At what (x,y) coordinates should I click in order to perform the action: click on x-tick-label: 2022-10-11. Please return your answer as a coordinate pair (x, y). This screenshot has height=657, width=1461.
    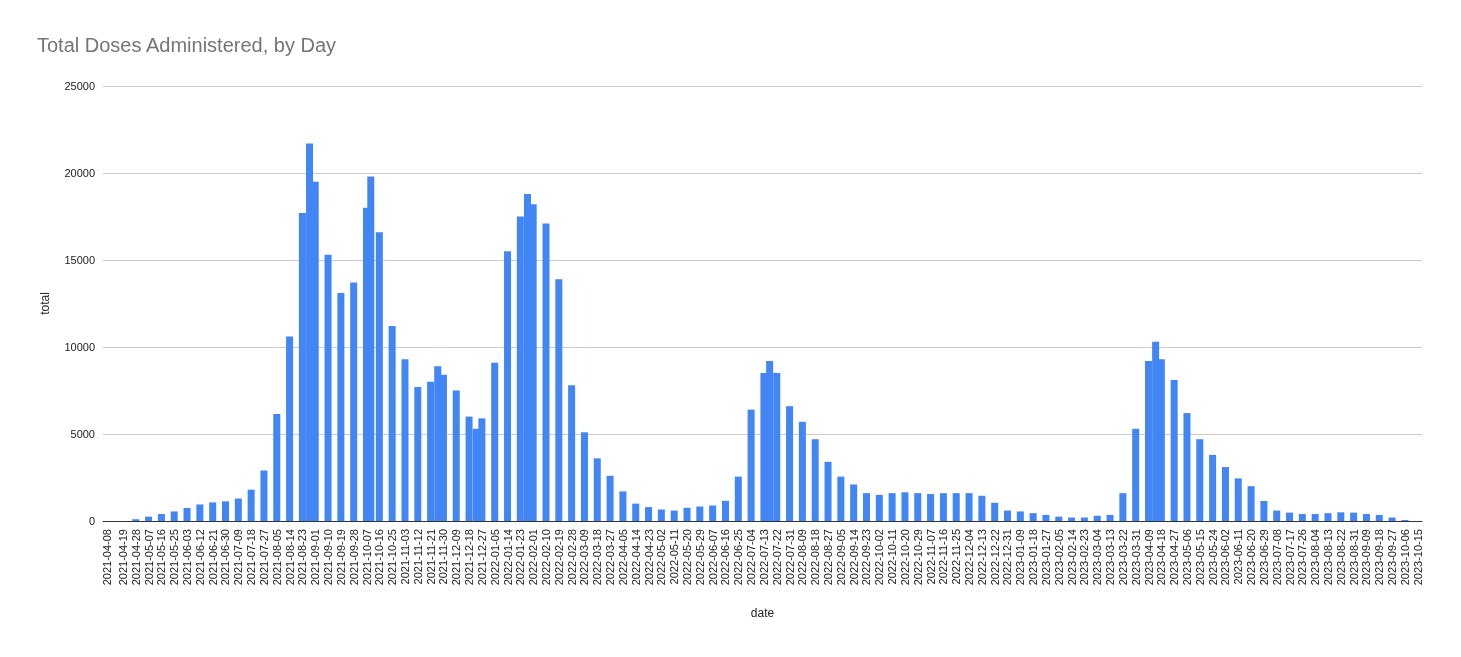
    Looking at the image, I should click on (892, 557).